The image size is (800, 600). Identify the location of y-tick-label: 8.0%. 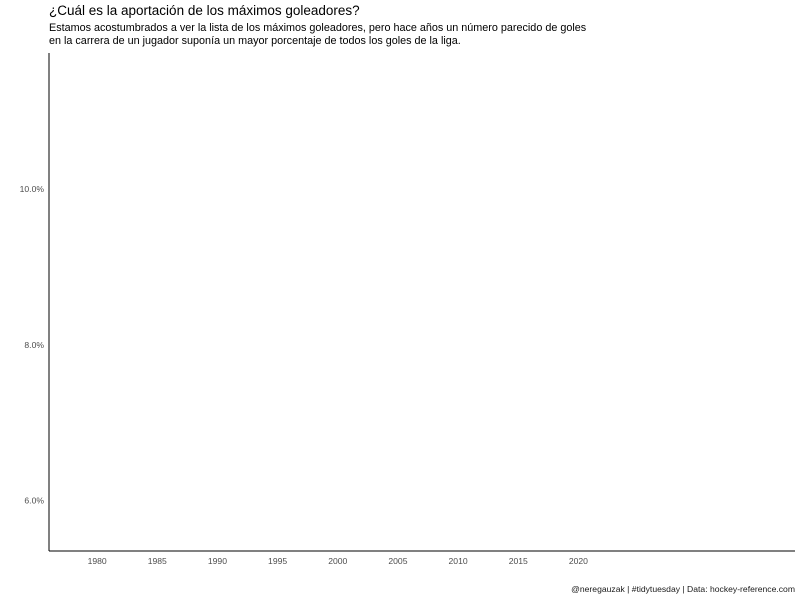
(34, 345).